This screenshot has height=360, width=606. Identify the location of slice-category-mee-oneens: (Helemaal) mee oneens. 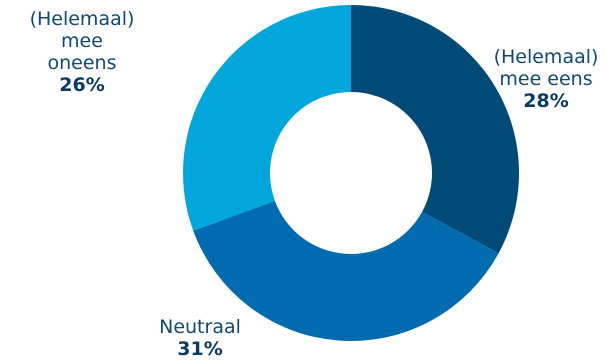
(82, 41).